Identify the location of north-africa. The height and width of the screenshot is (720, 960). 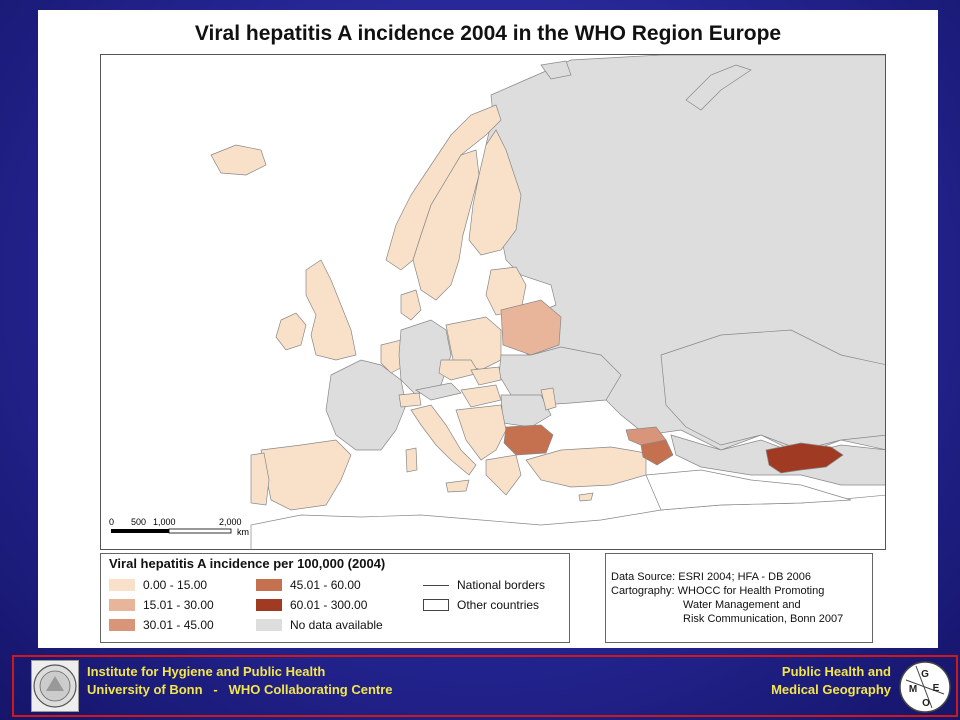
(567, 521).